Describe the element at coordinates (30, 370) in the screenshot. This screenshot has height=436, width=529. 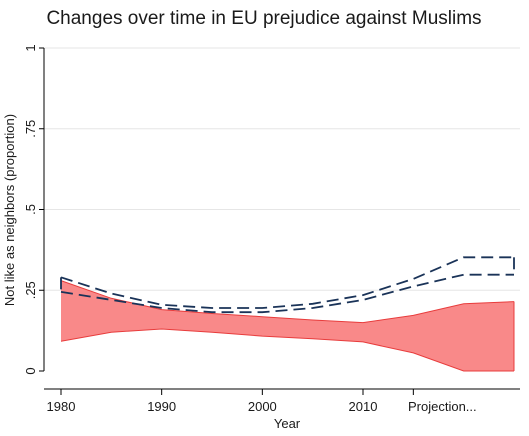
I see `y-tick-label: 0` at that location.